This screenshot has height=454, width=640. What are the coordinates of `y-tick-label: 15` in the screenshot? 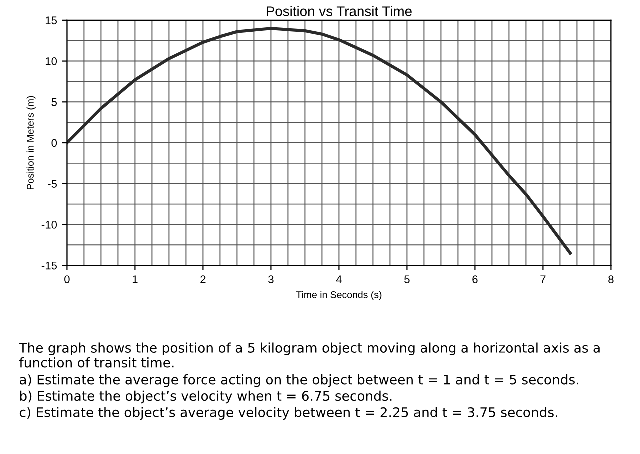 It's located at (52, 20).